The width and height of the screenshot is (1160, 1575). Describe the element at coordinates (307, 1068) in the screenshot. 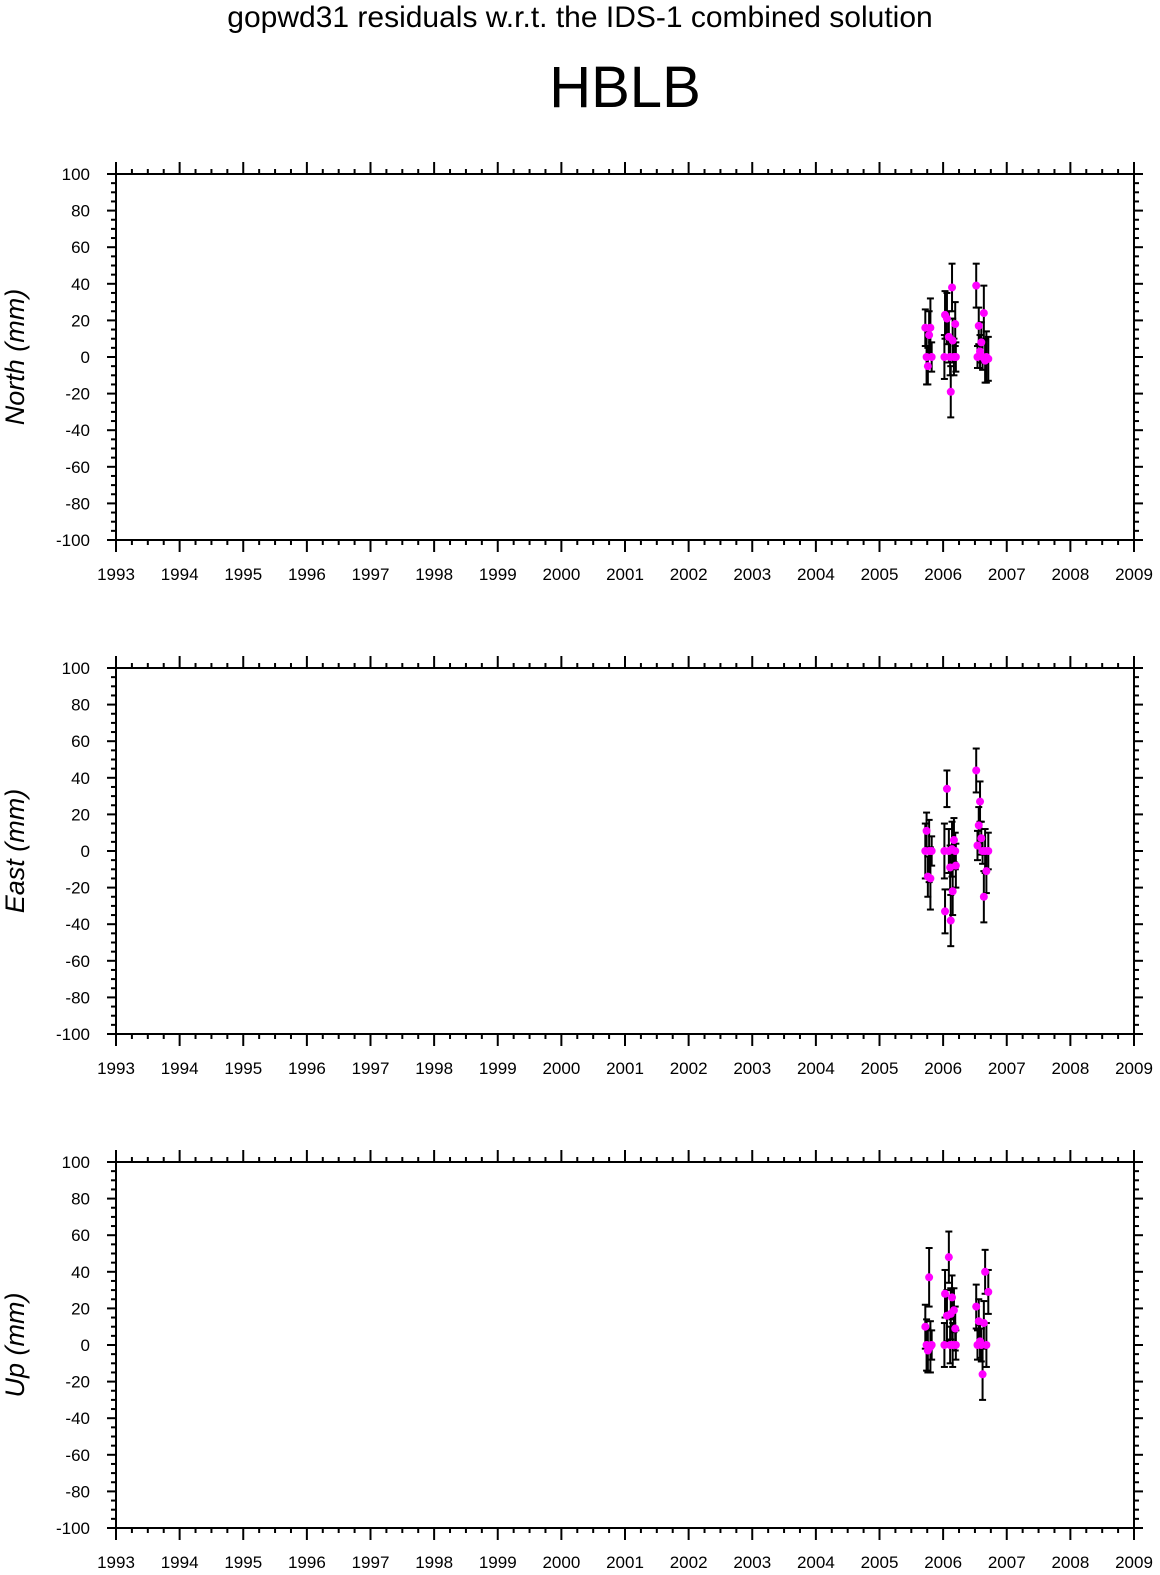

I see `panel-2-xtick-label: 1996` at that location.